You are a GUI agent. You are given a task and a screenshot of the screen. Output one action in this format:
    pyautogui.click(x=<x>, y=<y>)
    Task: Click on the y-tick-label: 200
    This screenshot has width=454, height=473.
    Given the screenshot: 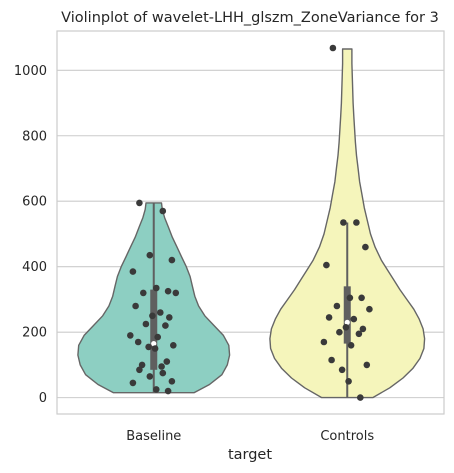 What is the action you would take?
    pyautogui.click(x=34, y=333)
    